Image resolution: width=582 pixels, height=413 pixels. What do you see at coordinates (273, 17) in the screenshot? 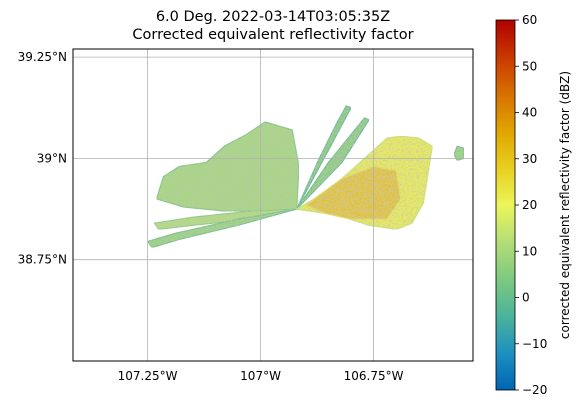
I see `chart-title-line1: 6.0 Deg. 2022-03-14T03:05:35Z` at bounding box center [273, 17].